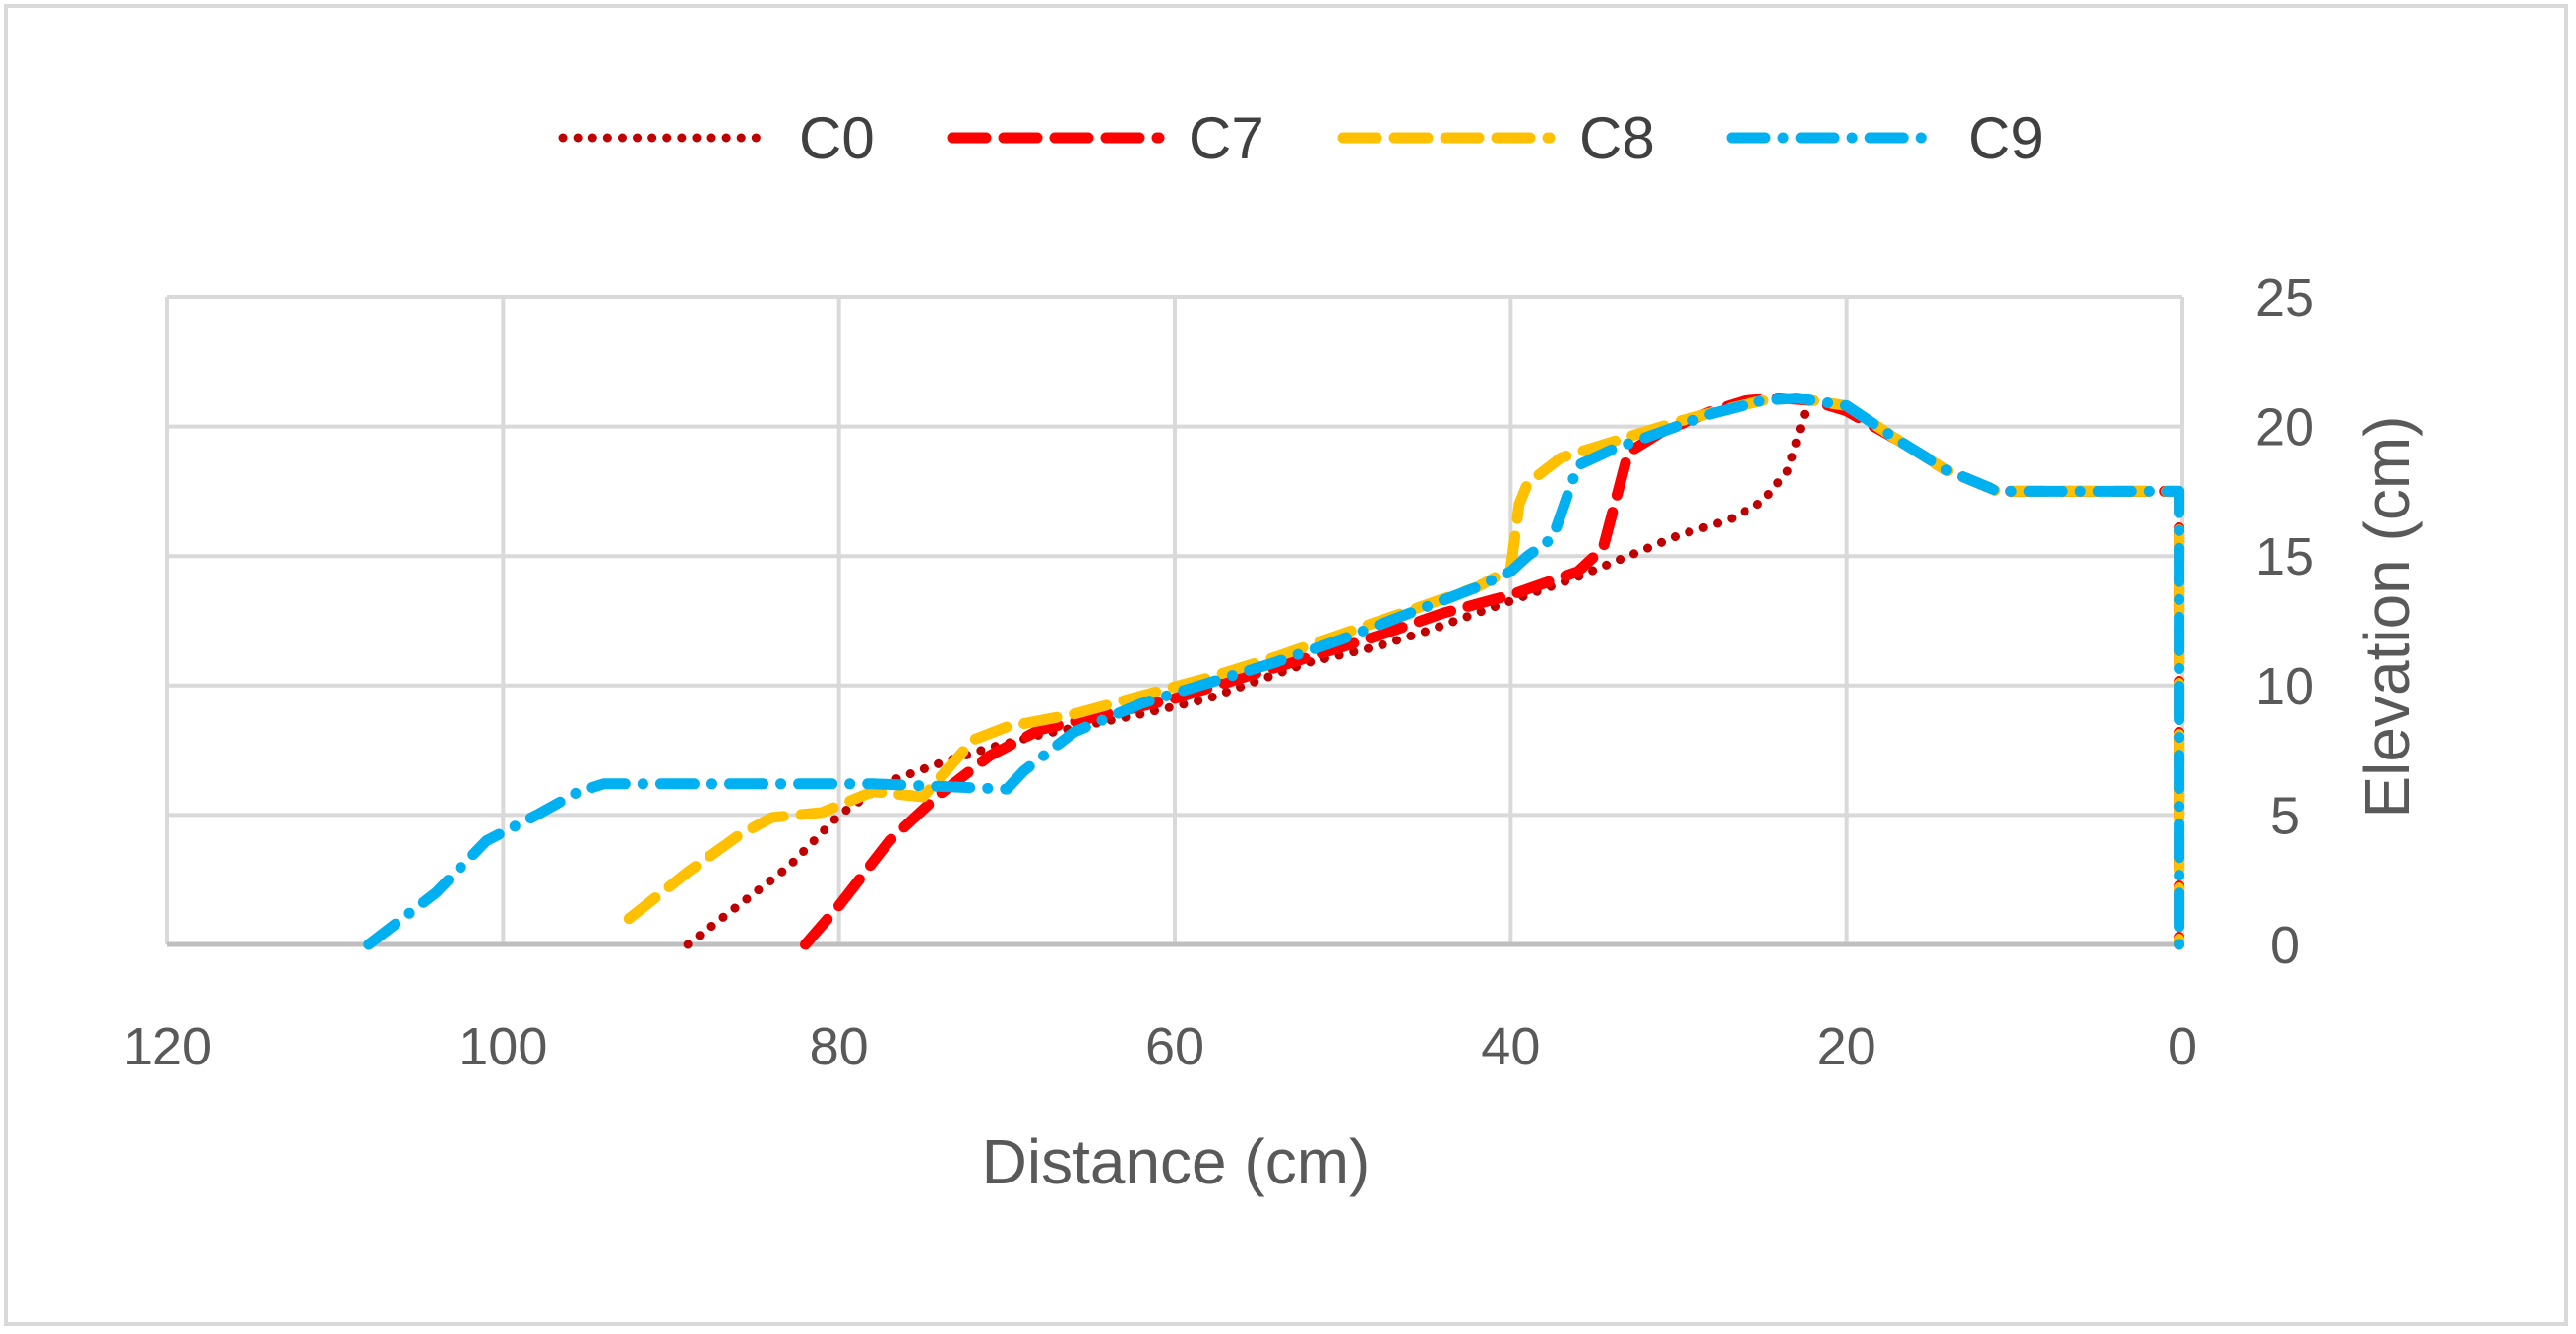 The image size is (2576, 1334). Describe the element at coordinates (1496, 138) in the screenshot. I see `legend-item-c8: C8` at that location.